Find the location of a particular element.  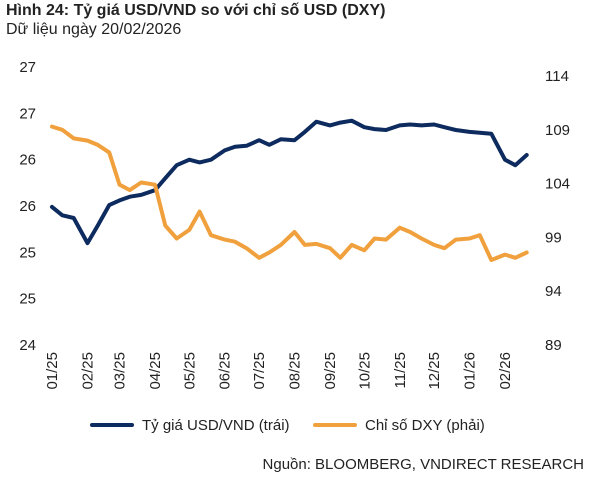

x-tick-label: 11/25 is located at coordinates (400, 370).